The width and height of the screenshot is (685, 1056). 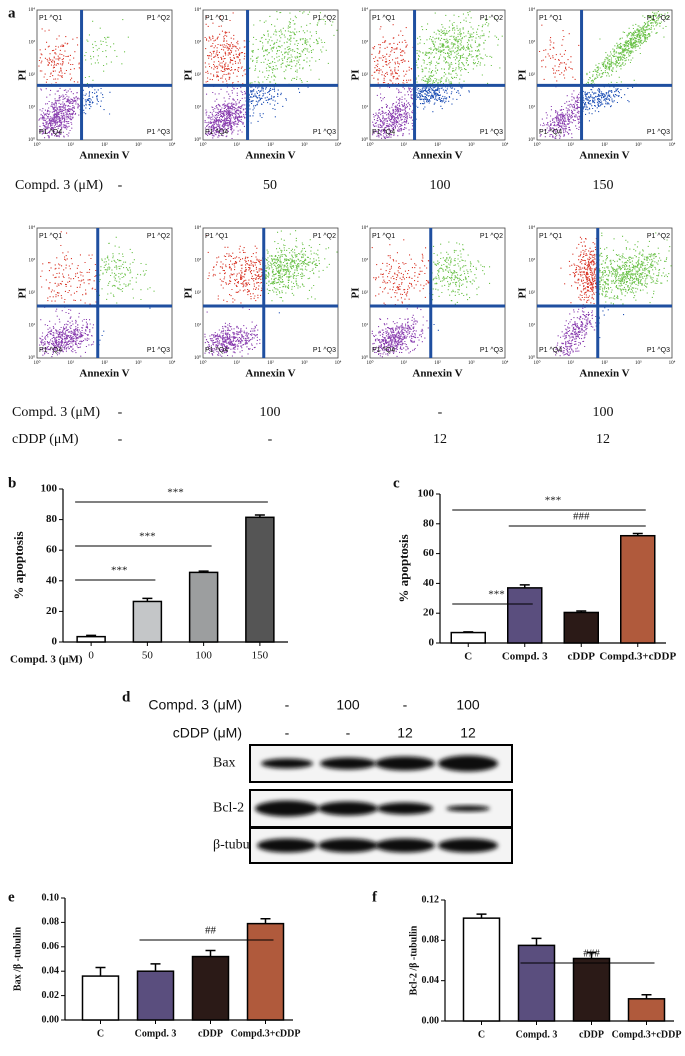 I want to click on y-tick-label: 80, so click(x=52, y=519).